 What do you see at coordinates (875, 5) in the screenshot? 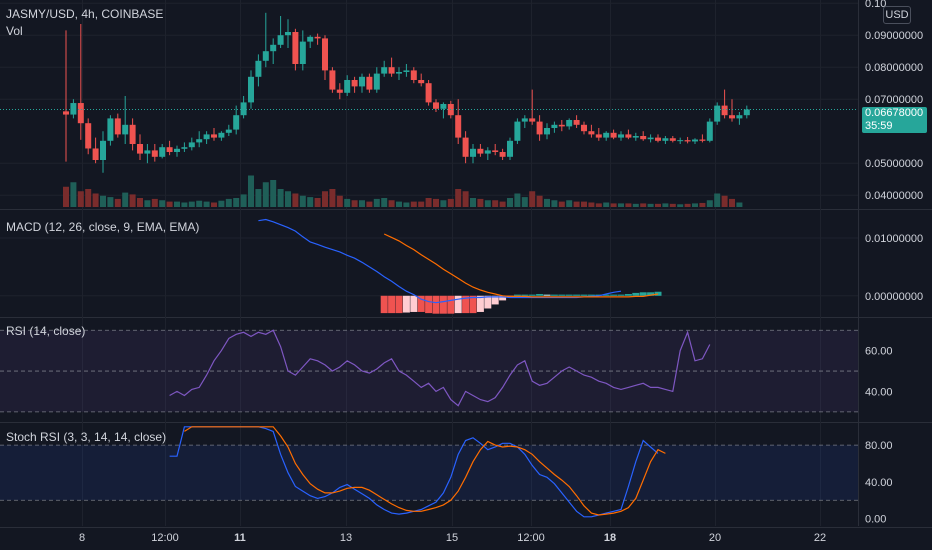
I see `price-axis-tick: 0.10` at bounding box center [875, 5].